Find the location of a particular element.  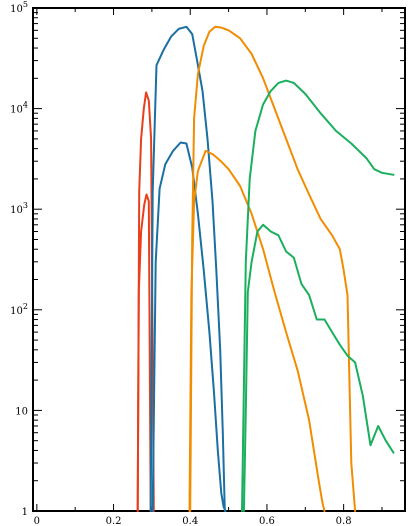

x-tick-label: 0.6 is located at coordinates (267, 521).